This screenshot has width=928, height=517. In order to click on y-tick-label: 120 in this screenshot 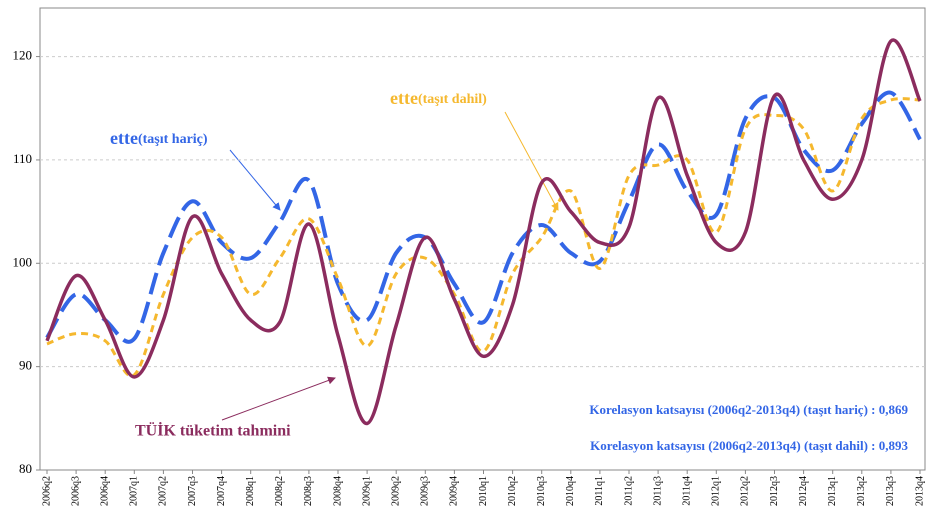, I will do `click(23, 55)`.